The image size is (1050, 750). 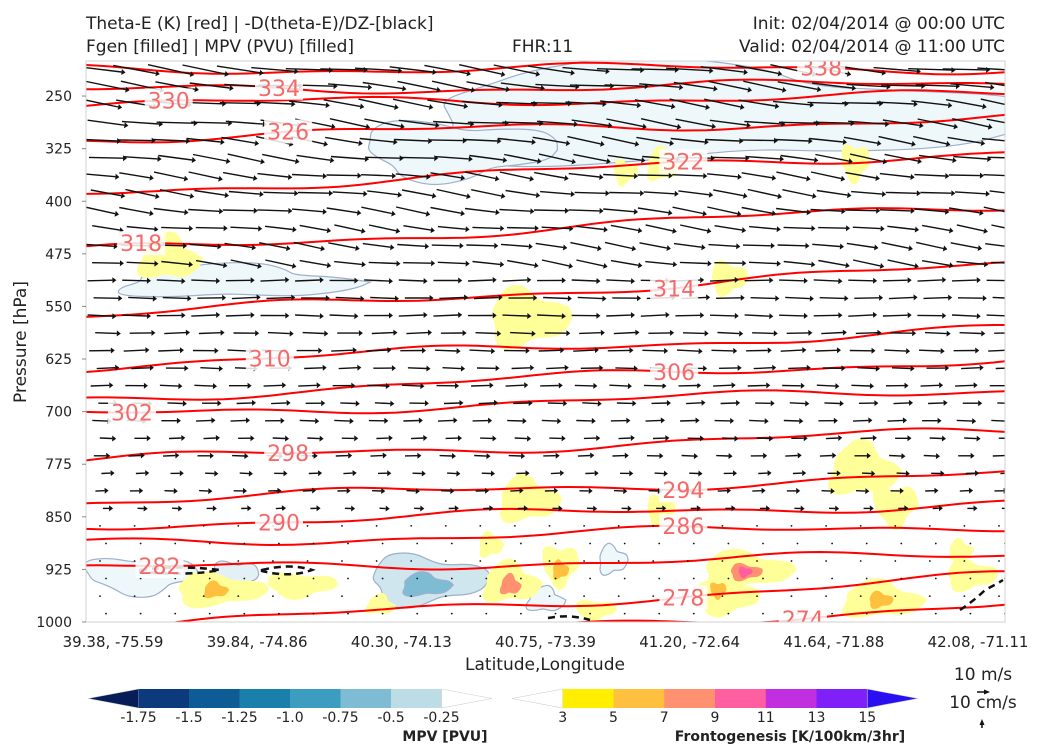 What do you see at coordinates (545, 515) in the screenshot?
I see `theta-e-contour` at bounding box center [545, 515].